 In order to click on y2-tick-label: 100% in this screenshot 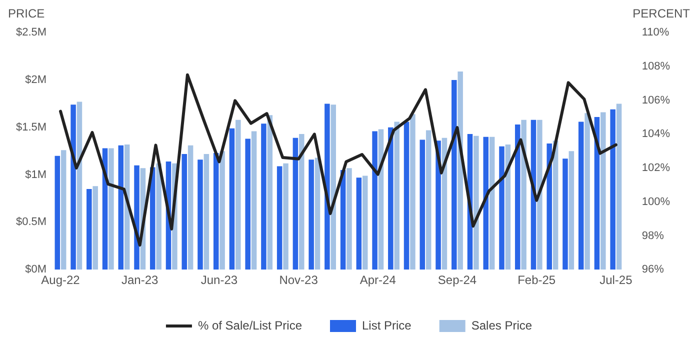, I will do `click(656, 202)`.